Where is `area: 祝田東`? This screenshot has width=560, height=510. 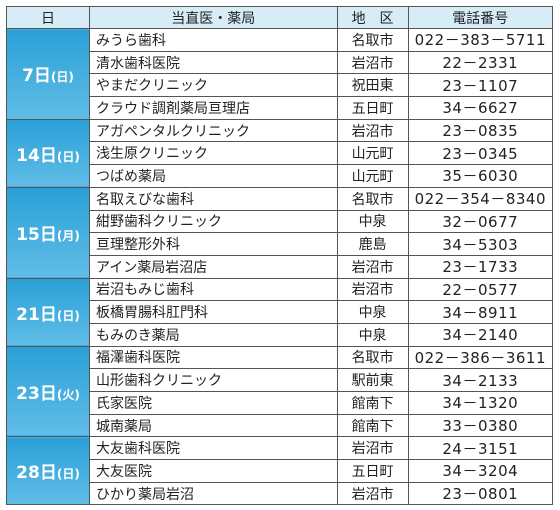
area: 祝田東 is located at coordinates (372, 85).